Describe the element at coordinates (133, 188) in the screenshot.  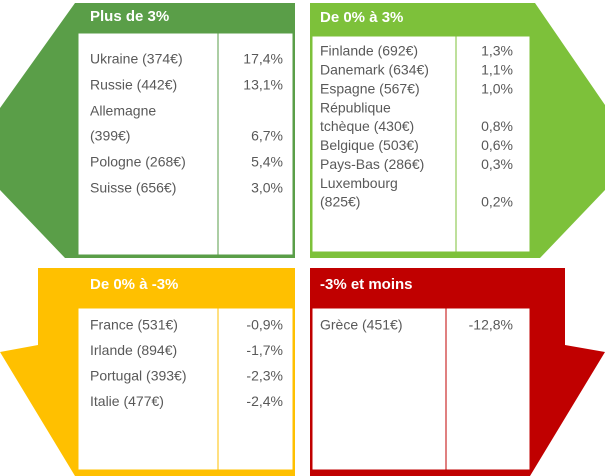
I see `country-label: Suisse (656€)` at that location.